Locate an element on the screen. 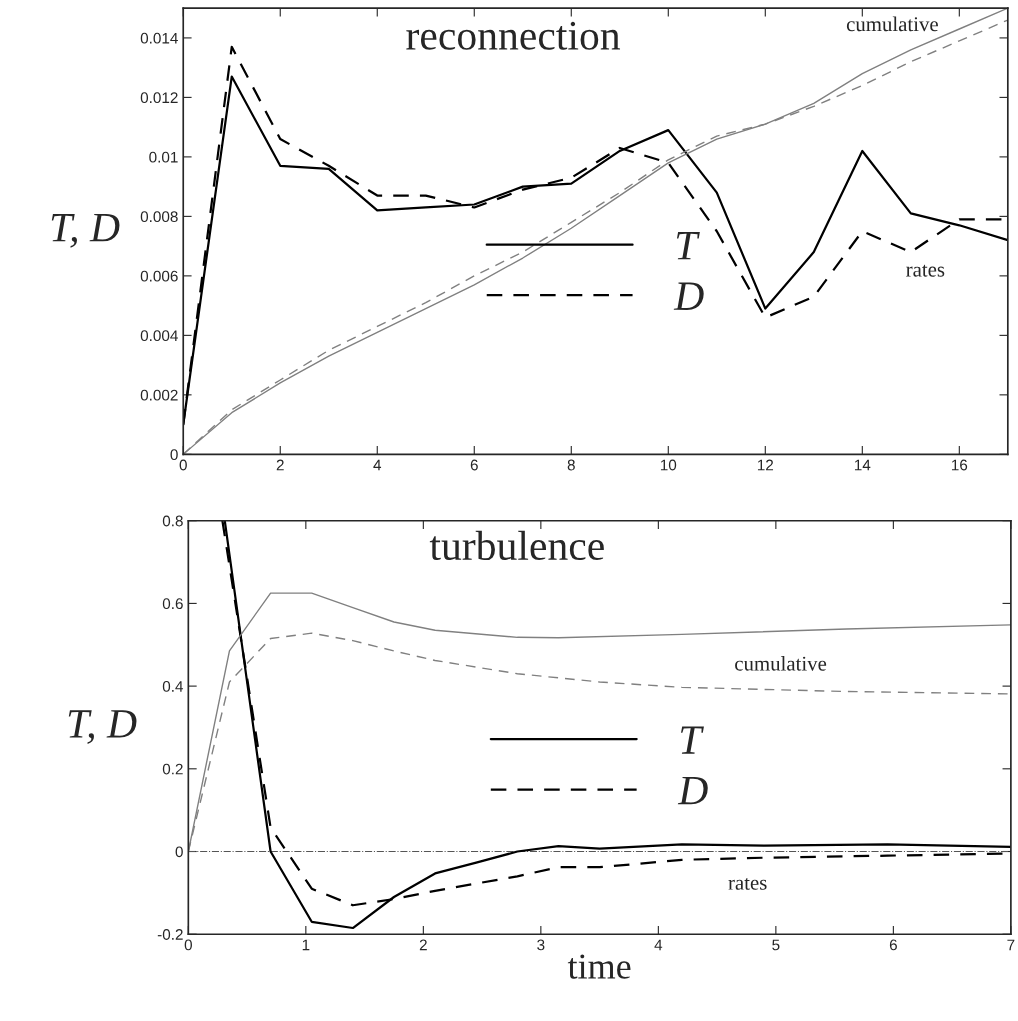 The height and width of the screenshot is (1021, 1018). x-axis-title: time is located at coordinates (599, 966).